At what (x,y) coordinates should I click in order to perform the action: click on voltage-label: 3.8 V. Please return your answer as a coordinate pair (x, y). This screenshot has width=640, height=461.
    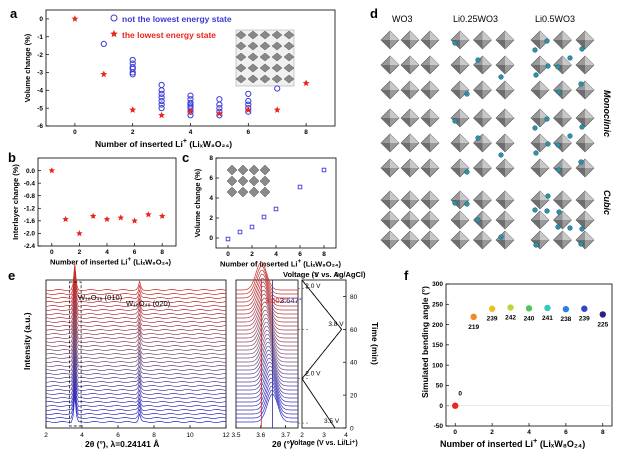
    Looking at the image, I should click on (336, 324).